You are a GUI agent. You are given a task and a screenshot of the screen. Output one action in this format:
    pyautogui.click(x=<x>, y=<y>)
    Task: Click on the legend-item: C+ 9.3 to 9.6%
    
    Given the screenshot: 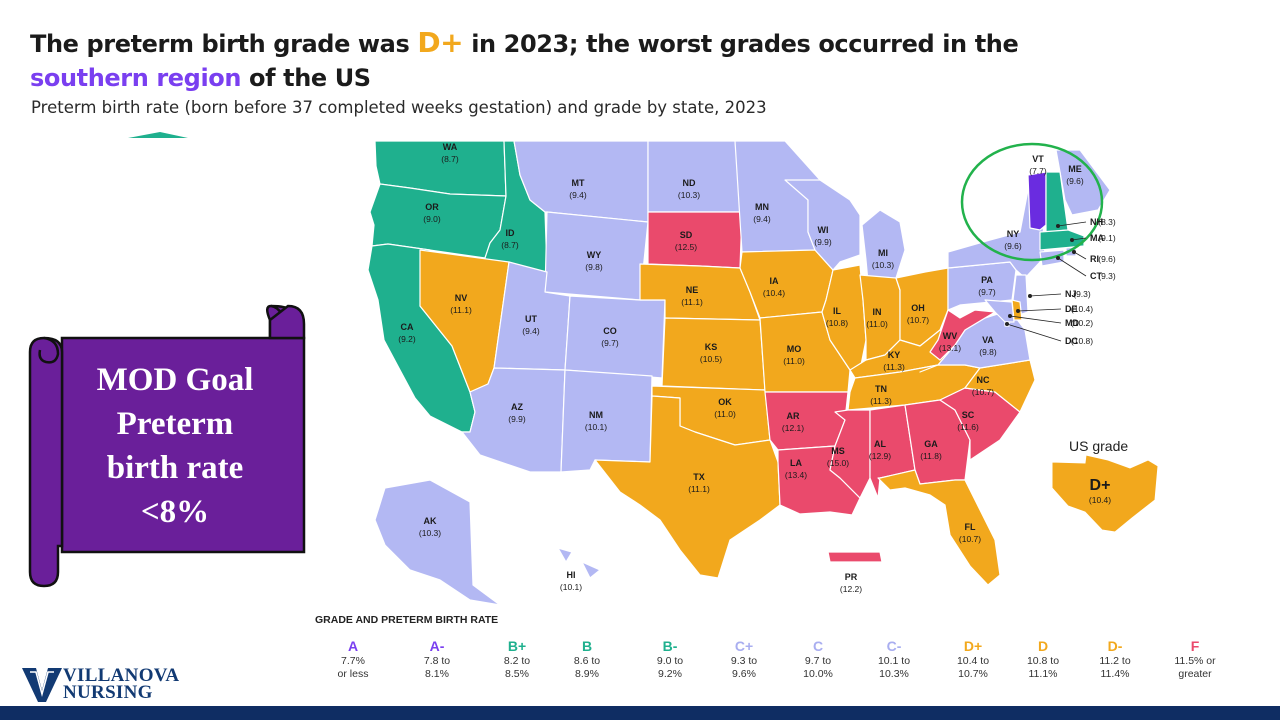 What is the action you would take?
    pyautogui.click(x=744, y=659)
    